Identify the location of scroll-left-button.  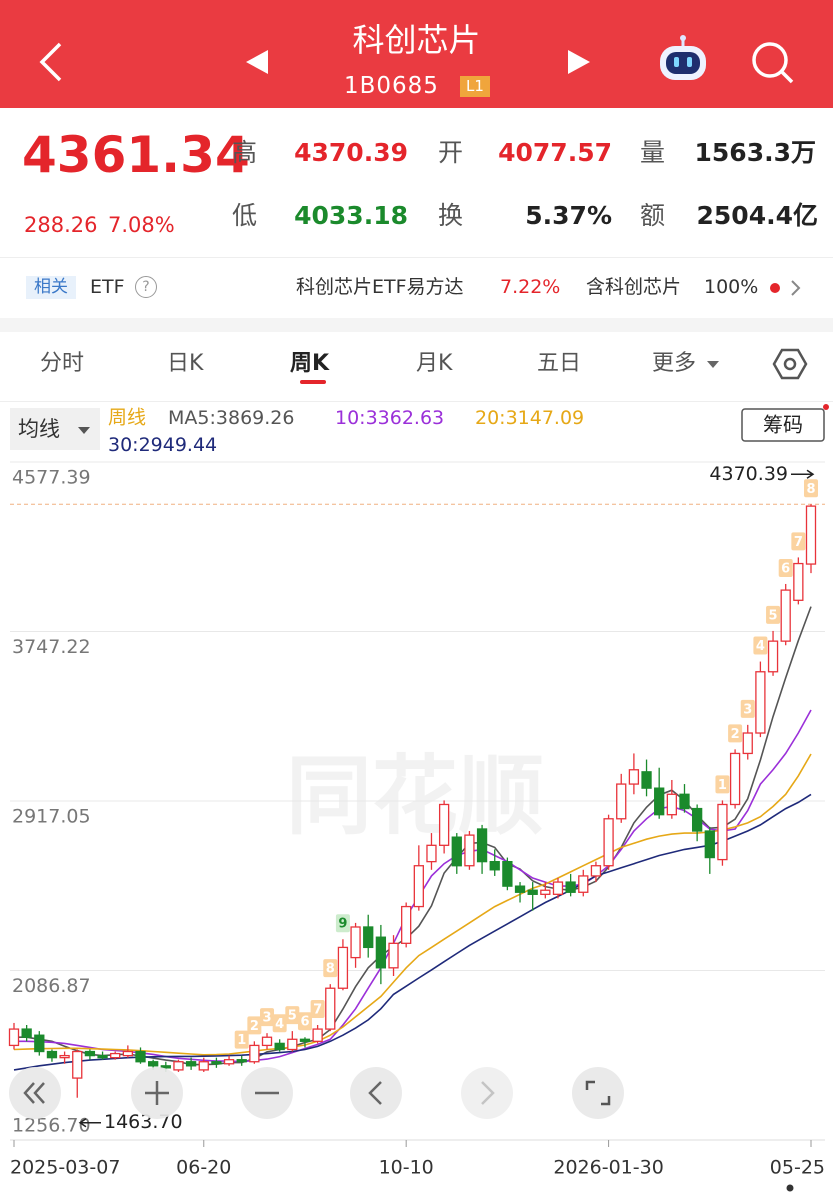
(35, 1093).